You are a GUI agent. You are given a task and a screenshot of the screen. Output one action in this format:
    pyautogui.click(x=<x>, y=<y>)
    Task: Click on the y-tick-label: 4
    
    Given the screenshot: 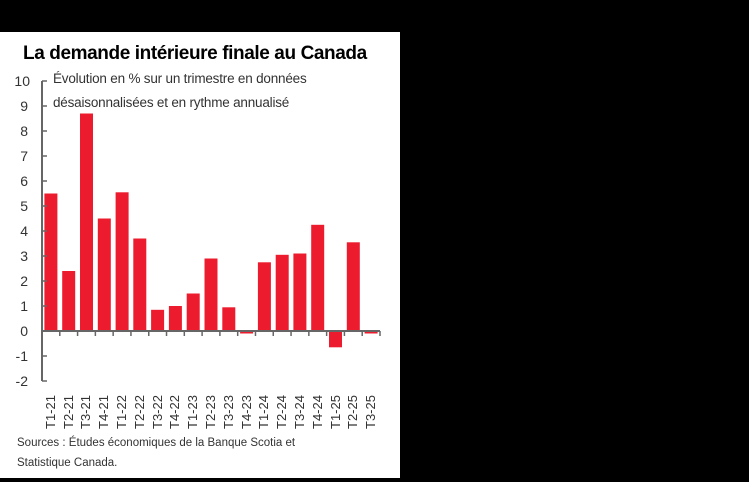 What is the action you would take?
    pyautogui.click(x=24, y=231)
    